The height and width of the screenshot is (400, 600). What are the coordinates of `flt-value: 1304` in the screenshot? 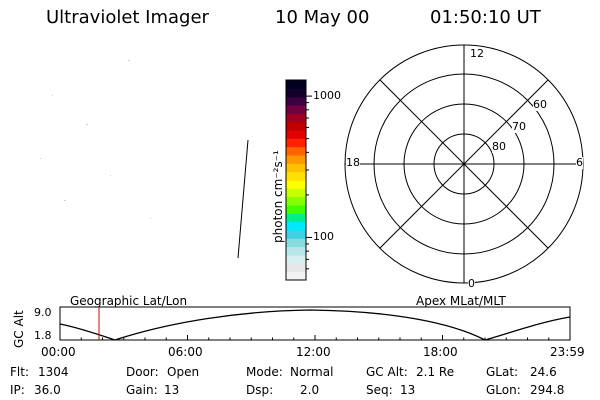 It's located at (53, 372).